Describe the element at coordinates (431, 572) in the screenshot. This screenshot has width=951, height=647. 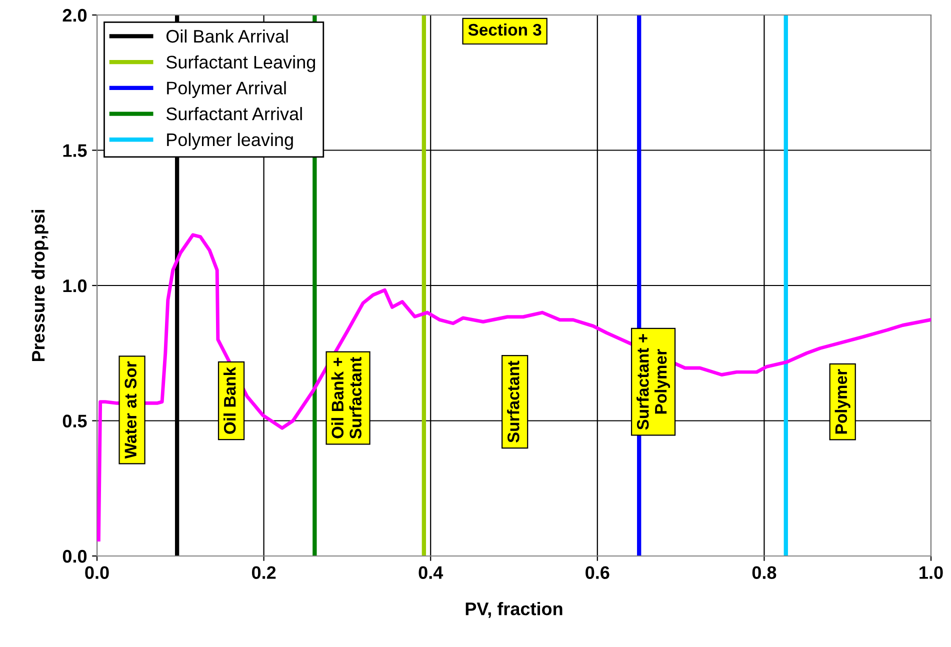
I see `x-tick-label: 0.4` at that location.